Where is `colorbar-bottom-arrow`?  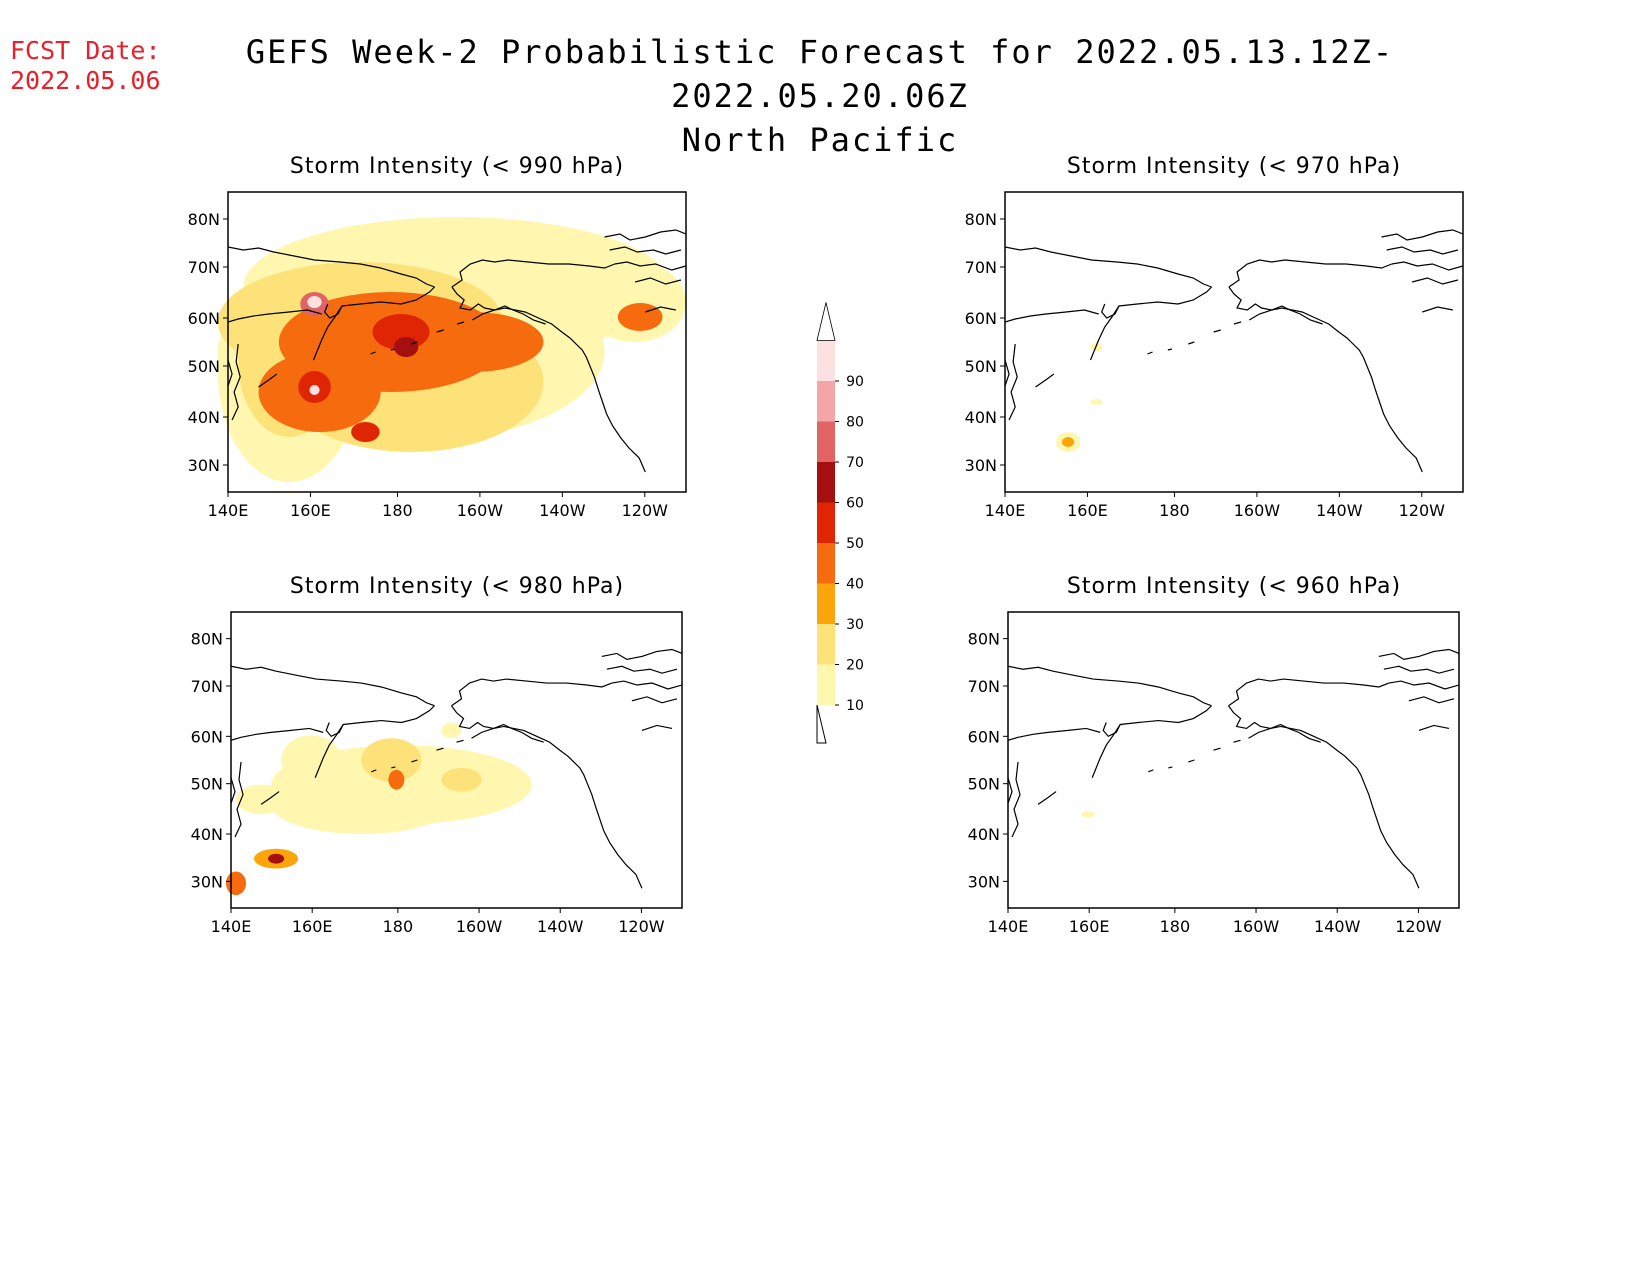
colorbar-bottom-arrow is located at coordinates (821, 724).